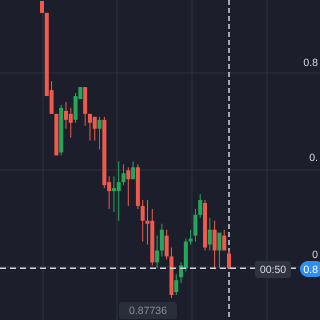  I want to click on text: 0.87736, so click(148, 311).